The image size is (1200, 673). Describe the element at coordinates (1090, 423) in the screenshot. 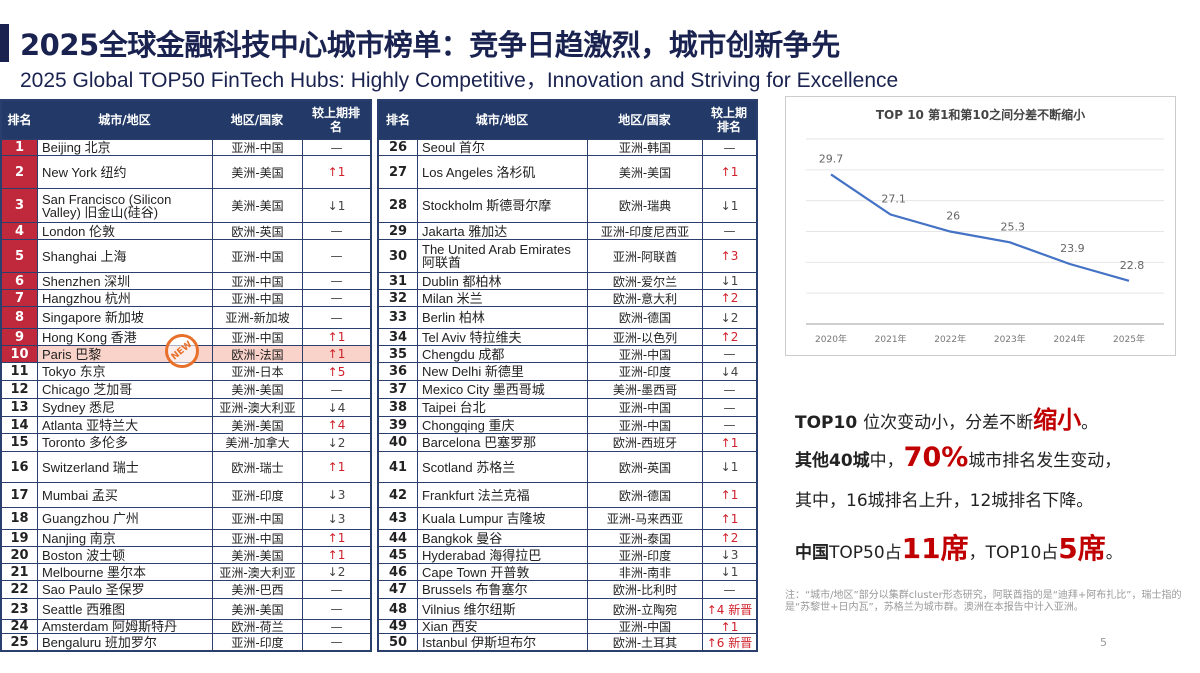

I see `note-text: 。` at that location.